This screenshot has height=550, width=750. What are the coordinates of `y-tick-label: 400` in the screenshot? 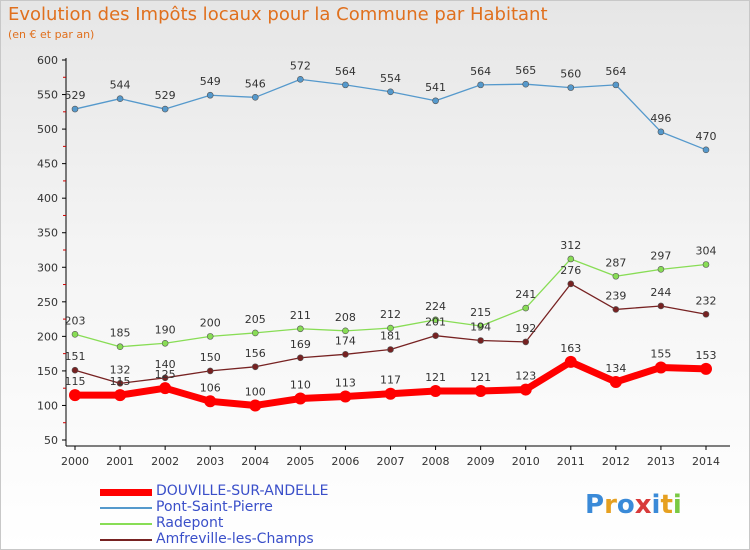 It's located at (47, 198).